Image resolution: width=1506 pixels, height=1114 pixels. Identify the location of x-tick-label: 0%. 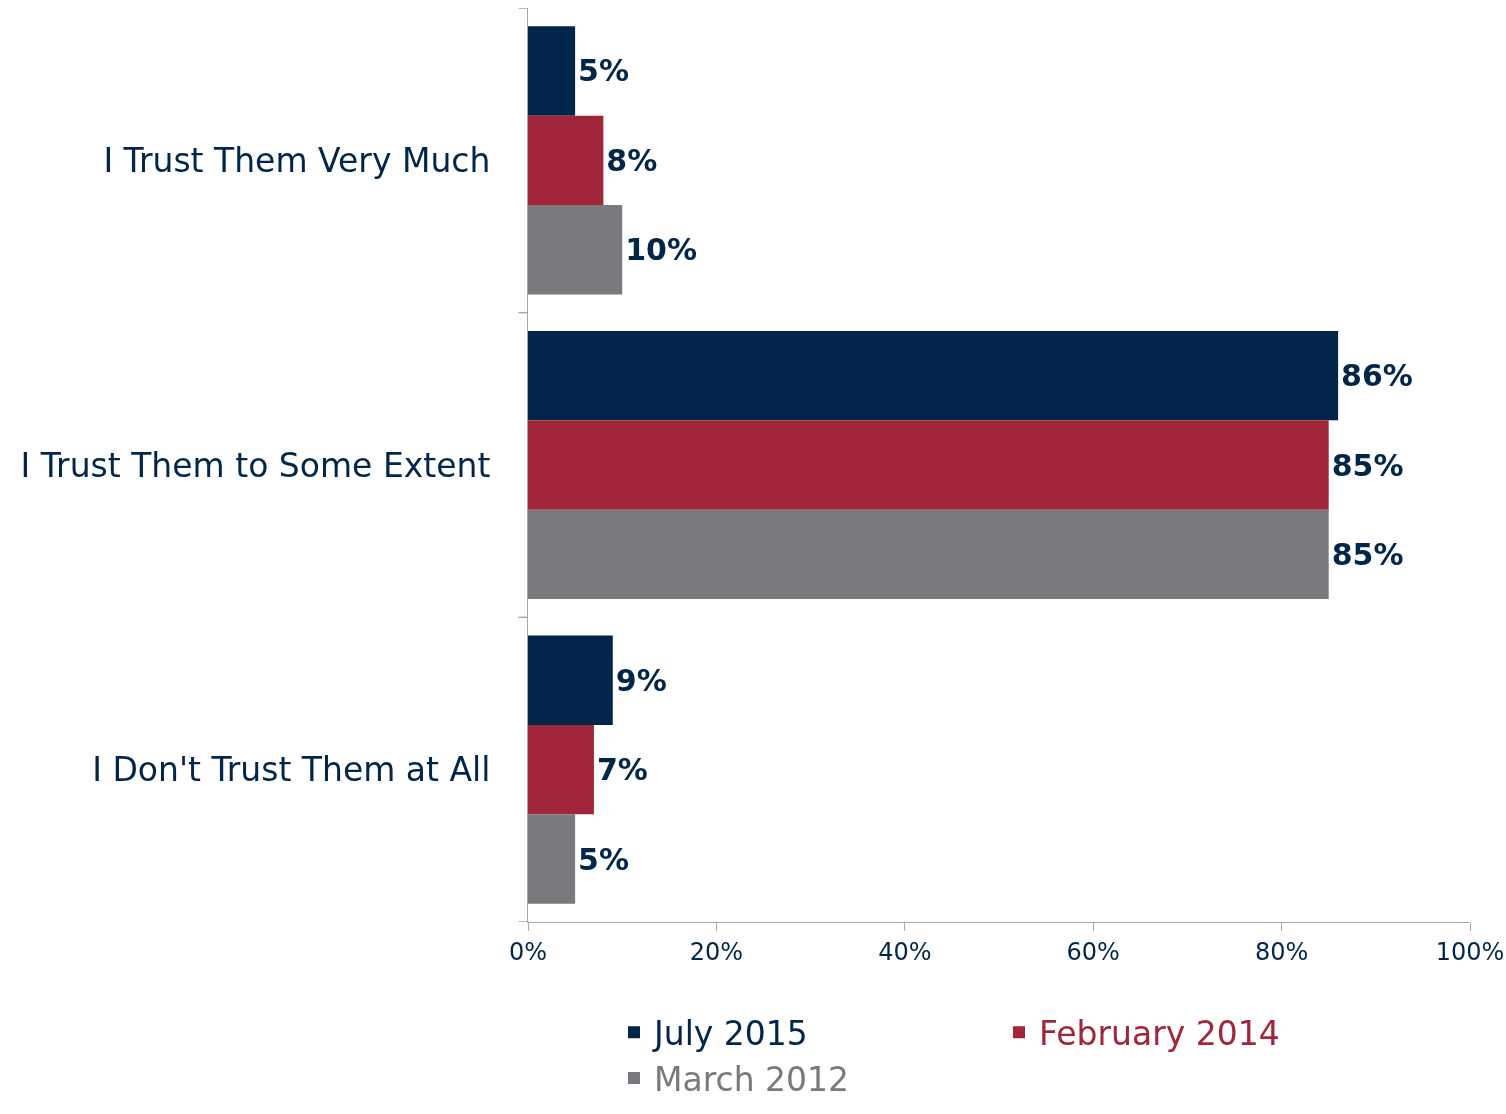
(528, 951).